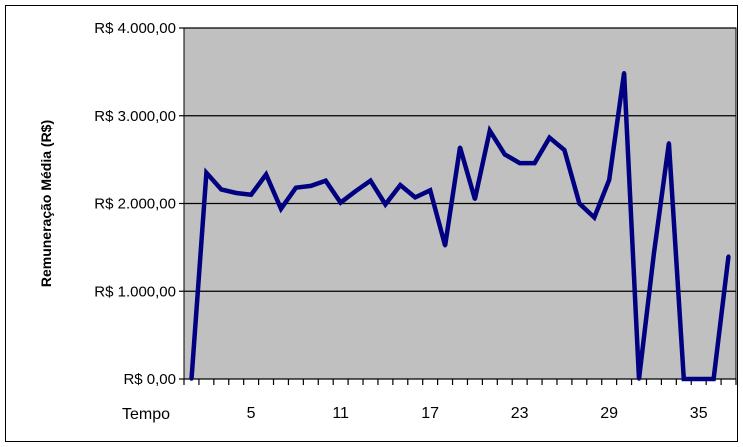 The height and width of the screenshot is (447, 743). What do you see at coordinates (340, 413) in the screenshot?
I see `x-tick-label: 11` at bounding box center [340, 413].